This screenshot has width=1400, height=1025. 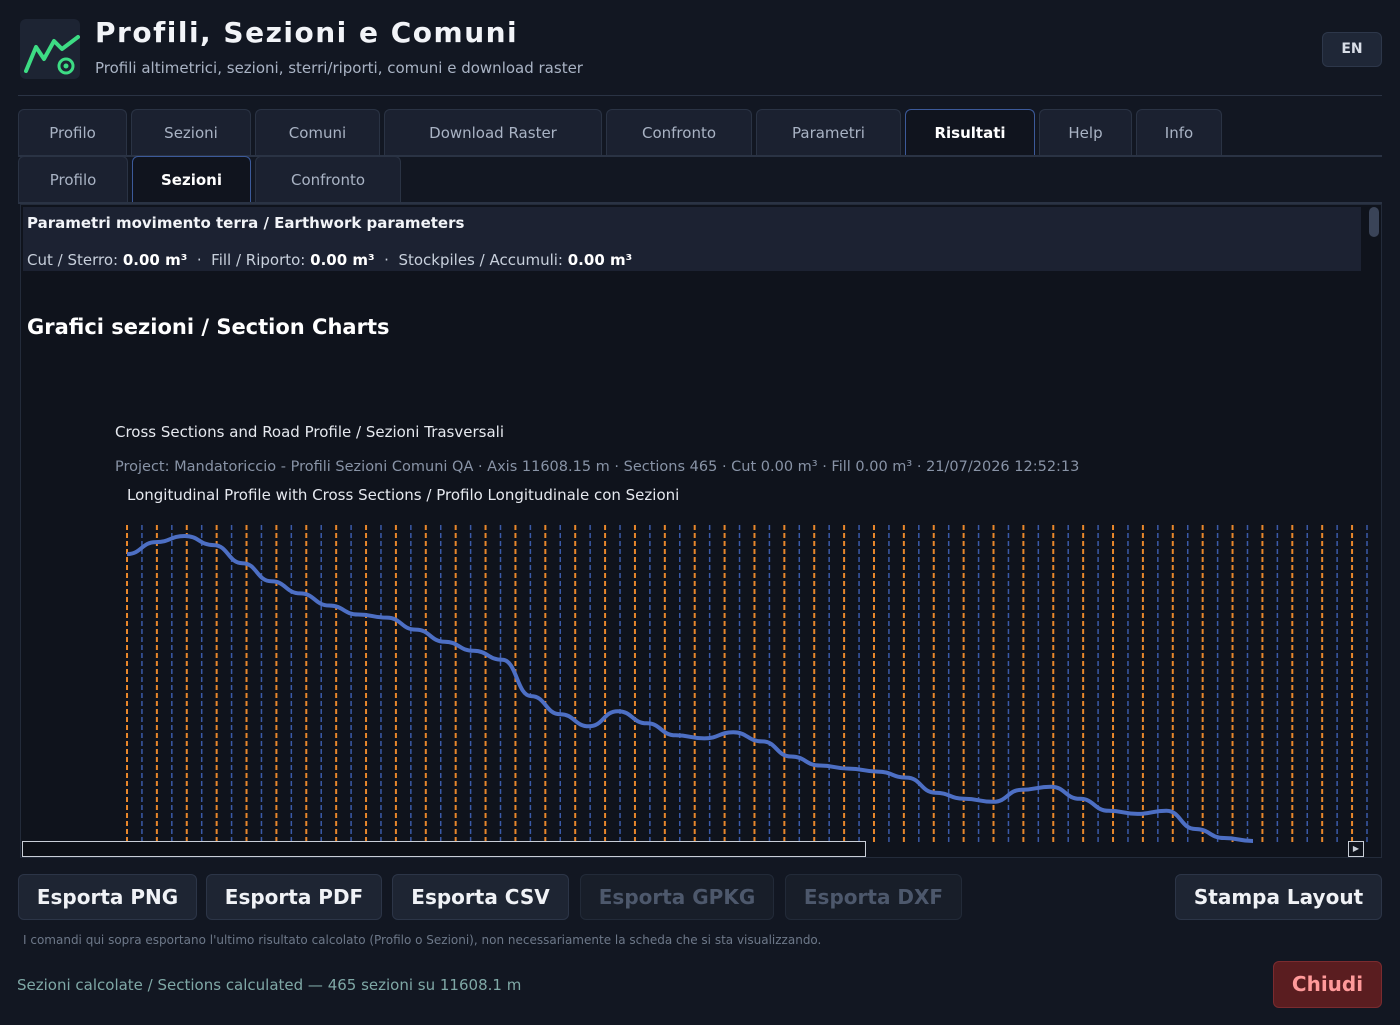 What do you see at coordinates (480, 260) in the screenshot?
I see `stockpiles-label: Stockpiles / Accumuli:` at bounding box center [480, 260].